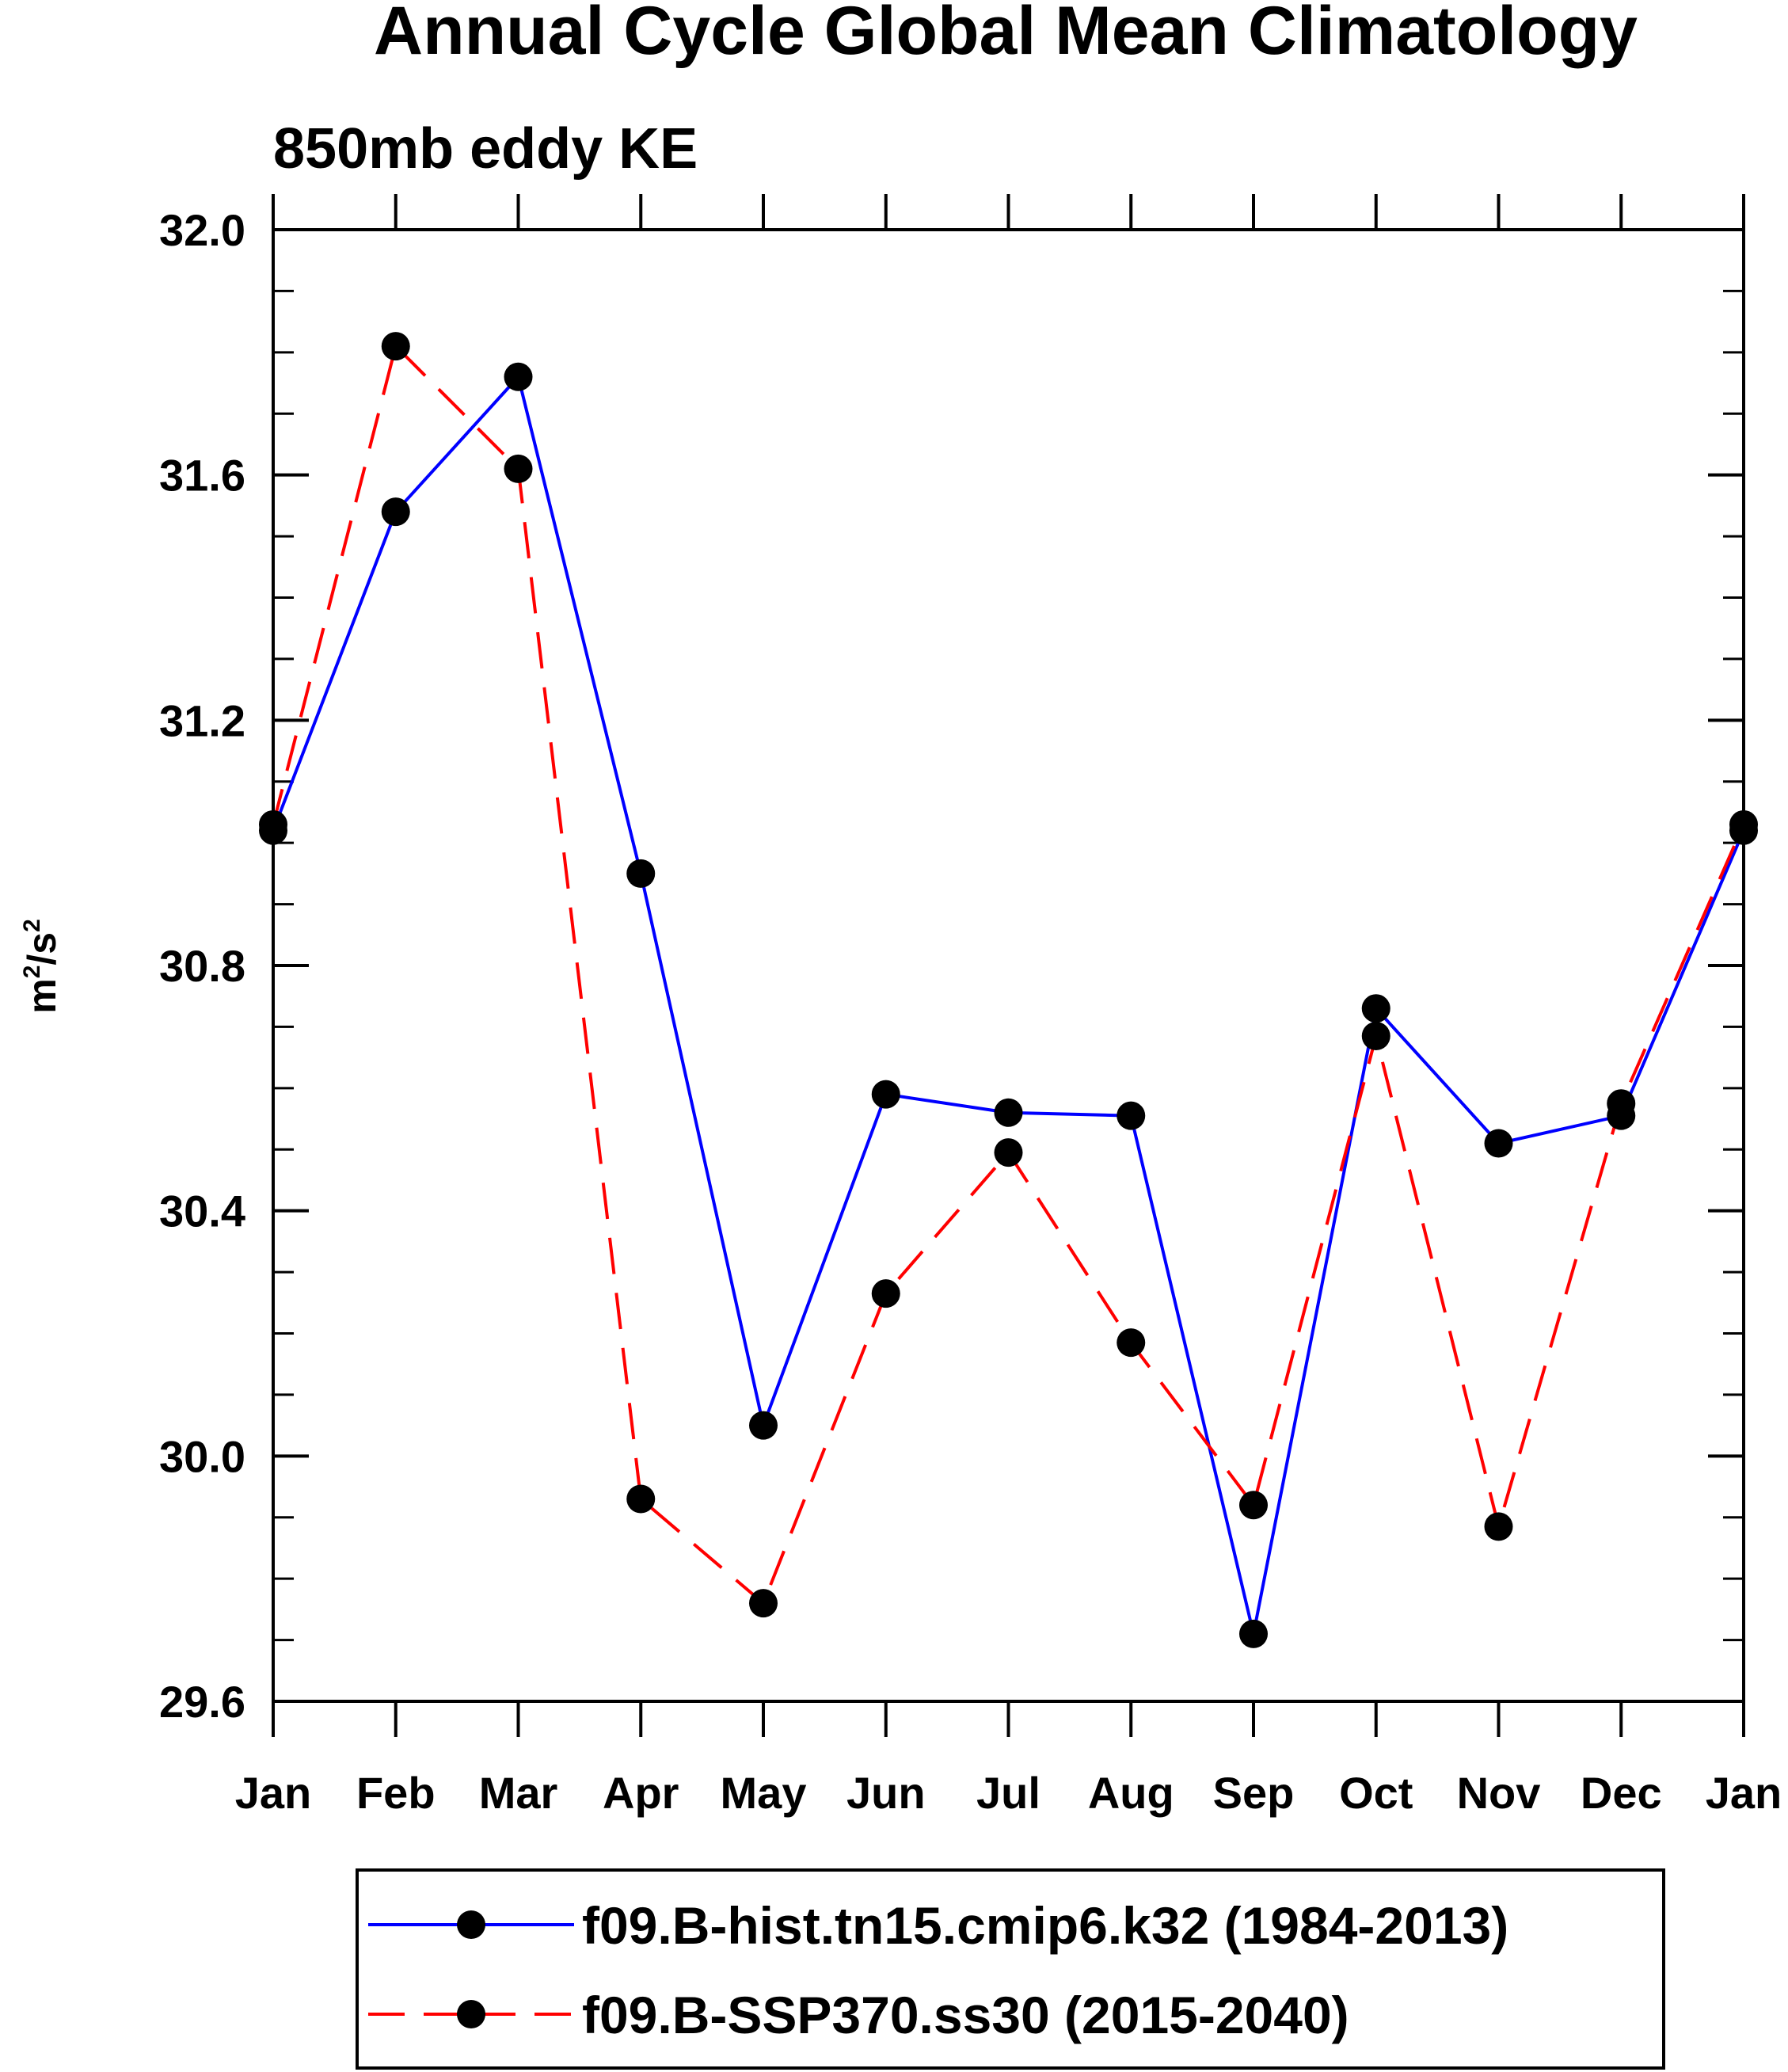 The image size is (1788, 2072). What do you see at coordinates (764, 1793) in the screenshot?
I see `x-tick-label: May` at bounding box center [764, 1793].